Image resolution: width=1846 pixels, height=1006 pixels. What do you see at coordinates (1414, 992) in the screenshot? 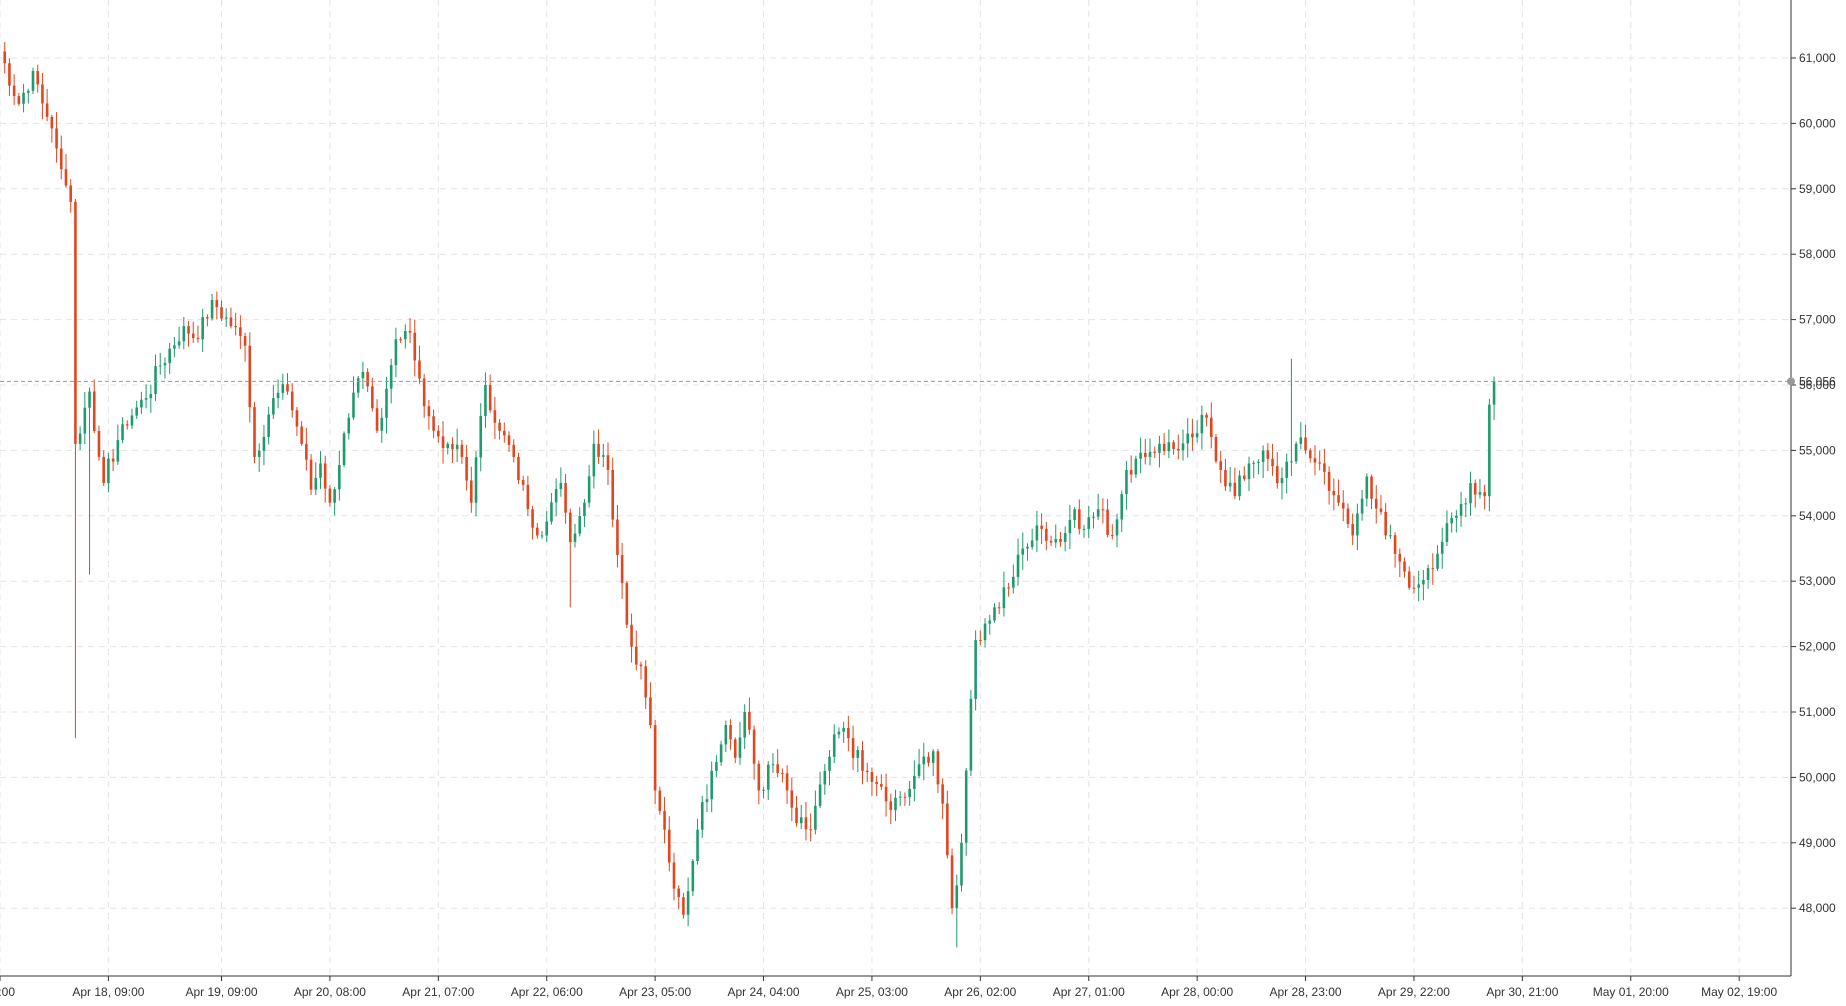
I see `x-tick-label: Apr 29, 22:00` at bounding box center [1414, 992].